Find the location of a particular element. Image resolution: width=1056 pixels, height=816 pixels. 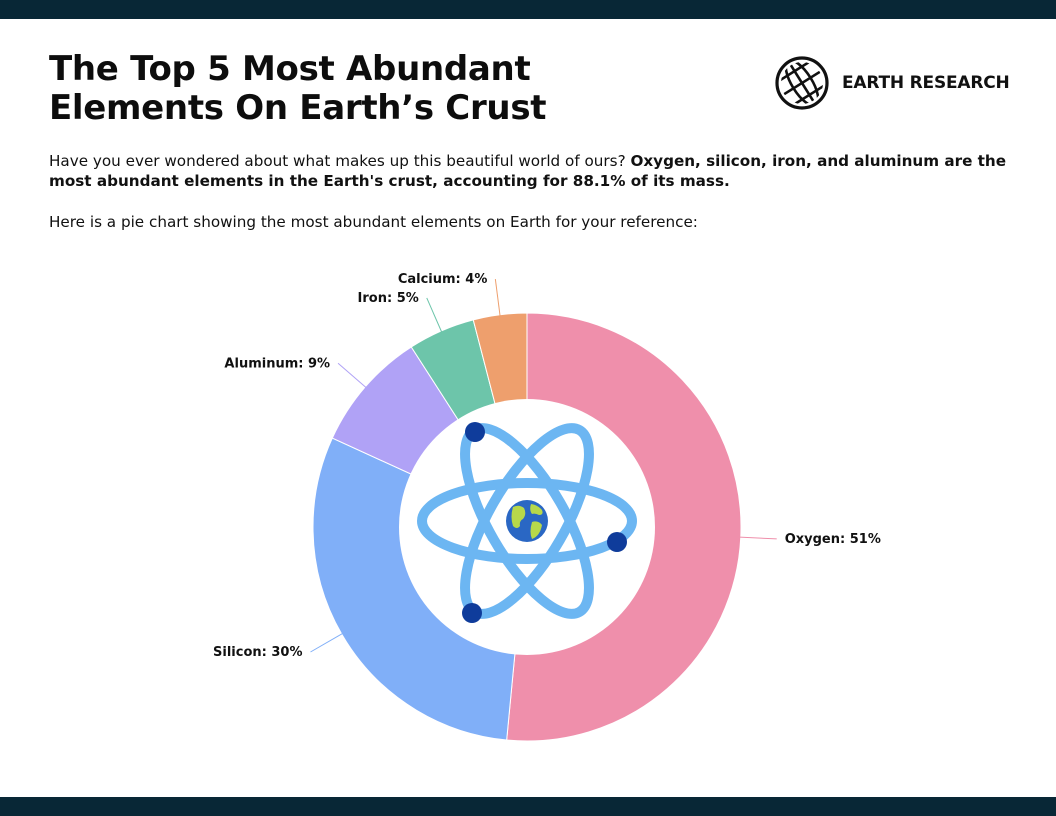

leader-line-iron is located at coordinates (434, 315).